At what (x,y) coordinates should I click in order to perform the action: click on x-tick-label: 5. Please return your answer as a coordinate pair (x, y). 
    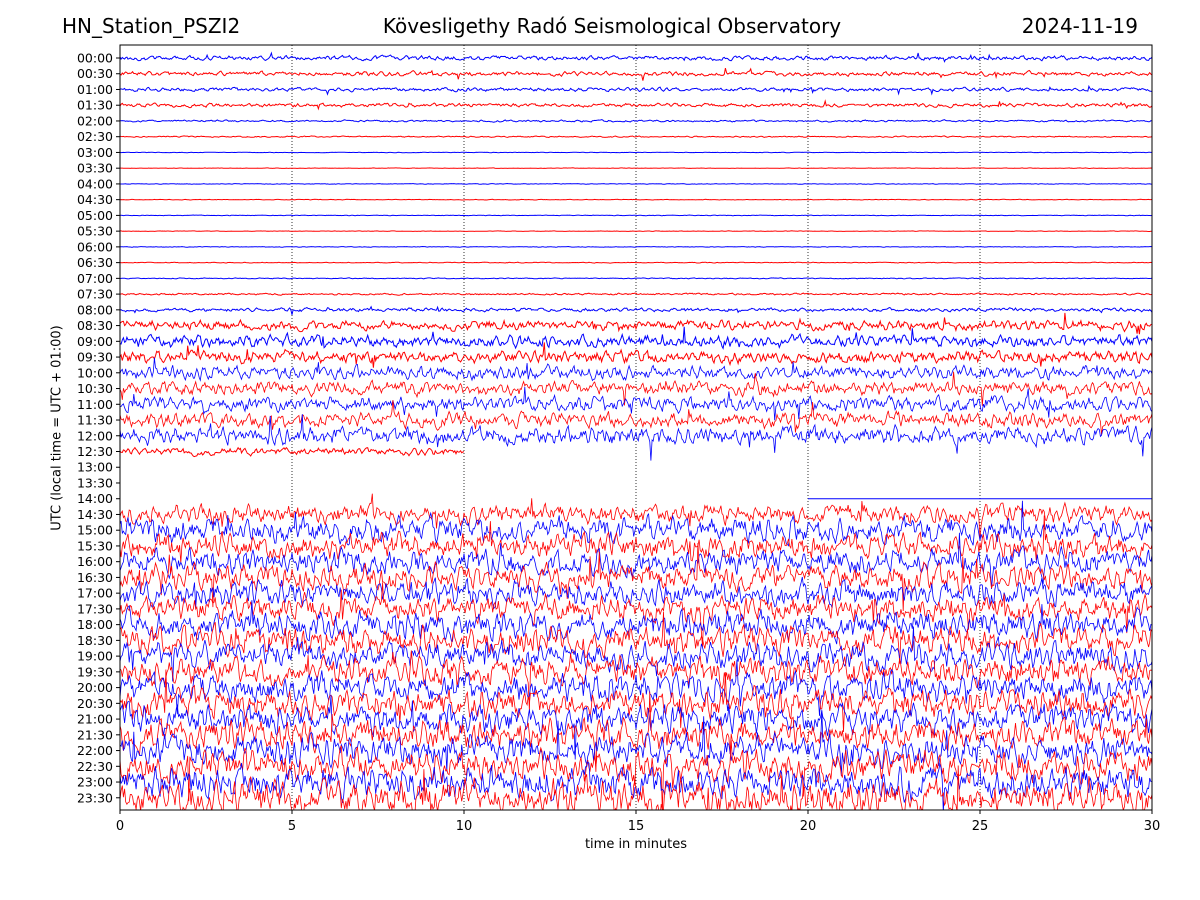
    Looking at the image, I should click on (292, 826).